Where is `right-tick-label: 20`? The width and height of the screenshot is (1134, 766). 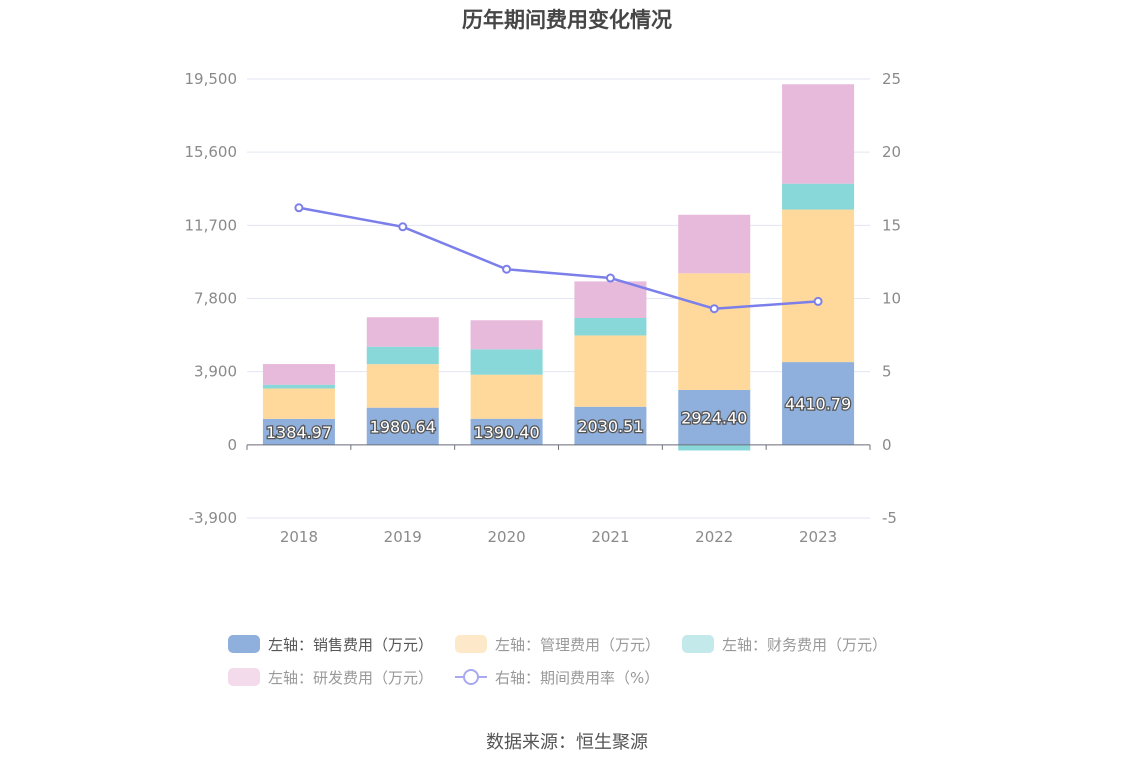
right-tick-label: 20 is located at coordinates (891, 152).